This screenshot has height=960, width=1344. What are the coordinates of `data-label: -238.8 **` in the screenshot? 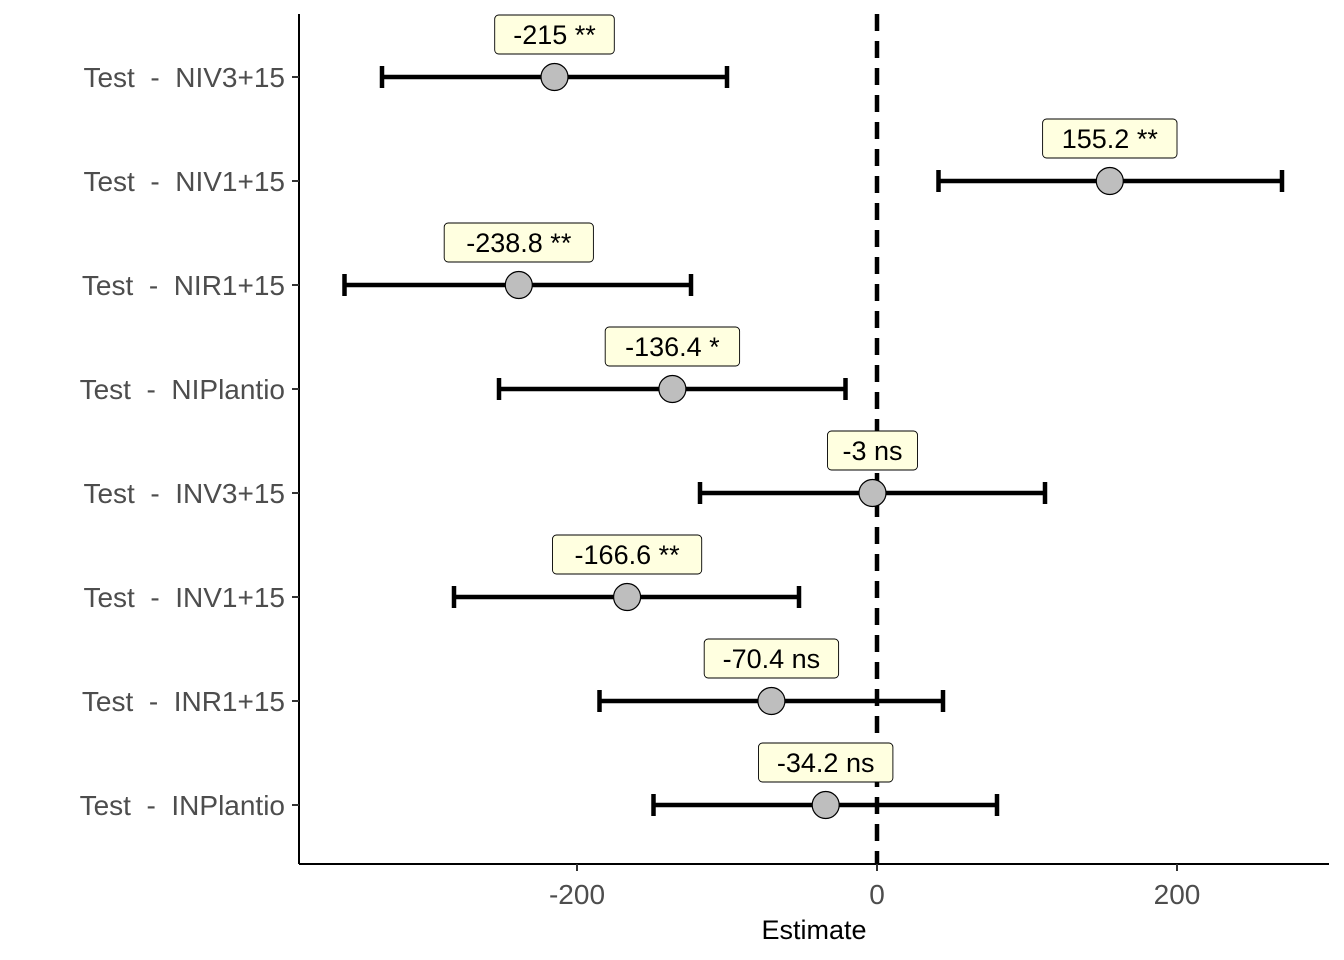 It's located at (519, 243).